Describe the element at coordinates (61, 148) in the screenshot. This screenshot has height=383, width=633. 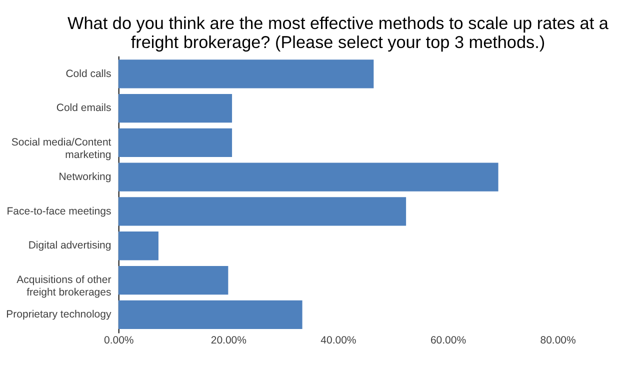
I see `y-tick-label: Social media/Content marketing` at that location.